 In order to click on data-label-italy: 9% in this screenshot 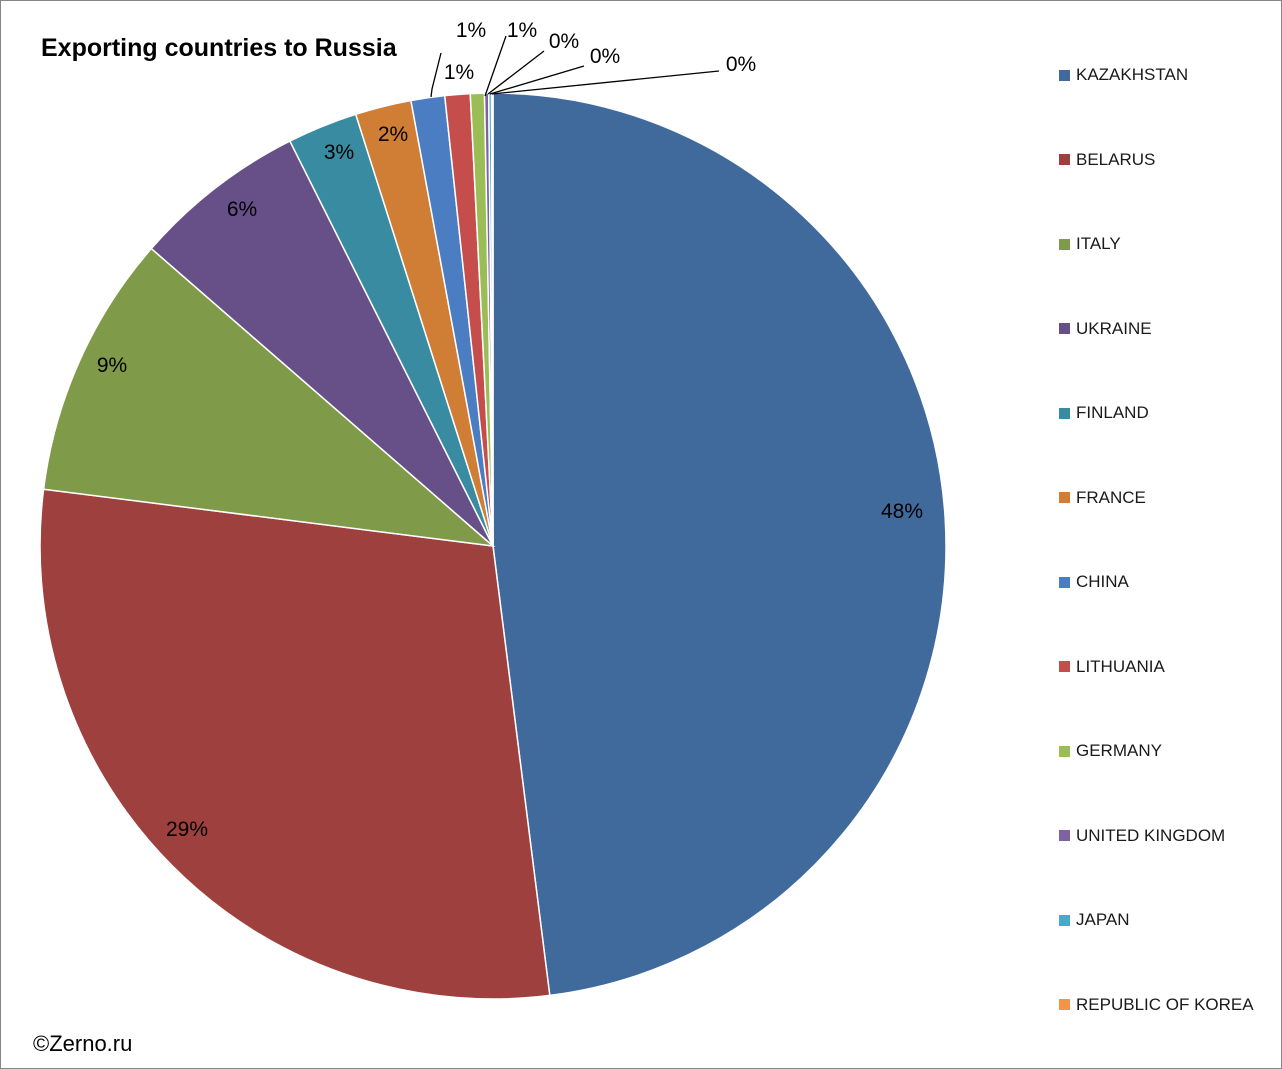, I will do `click(112, 365)`.